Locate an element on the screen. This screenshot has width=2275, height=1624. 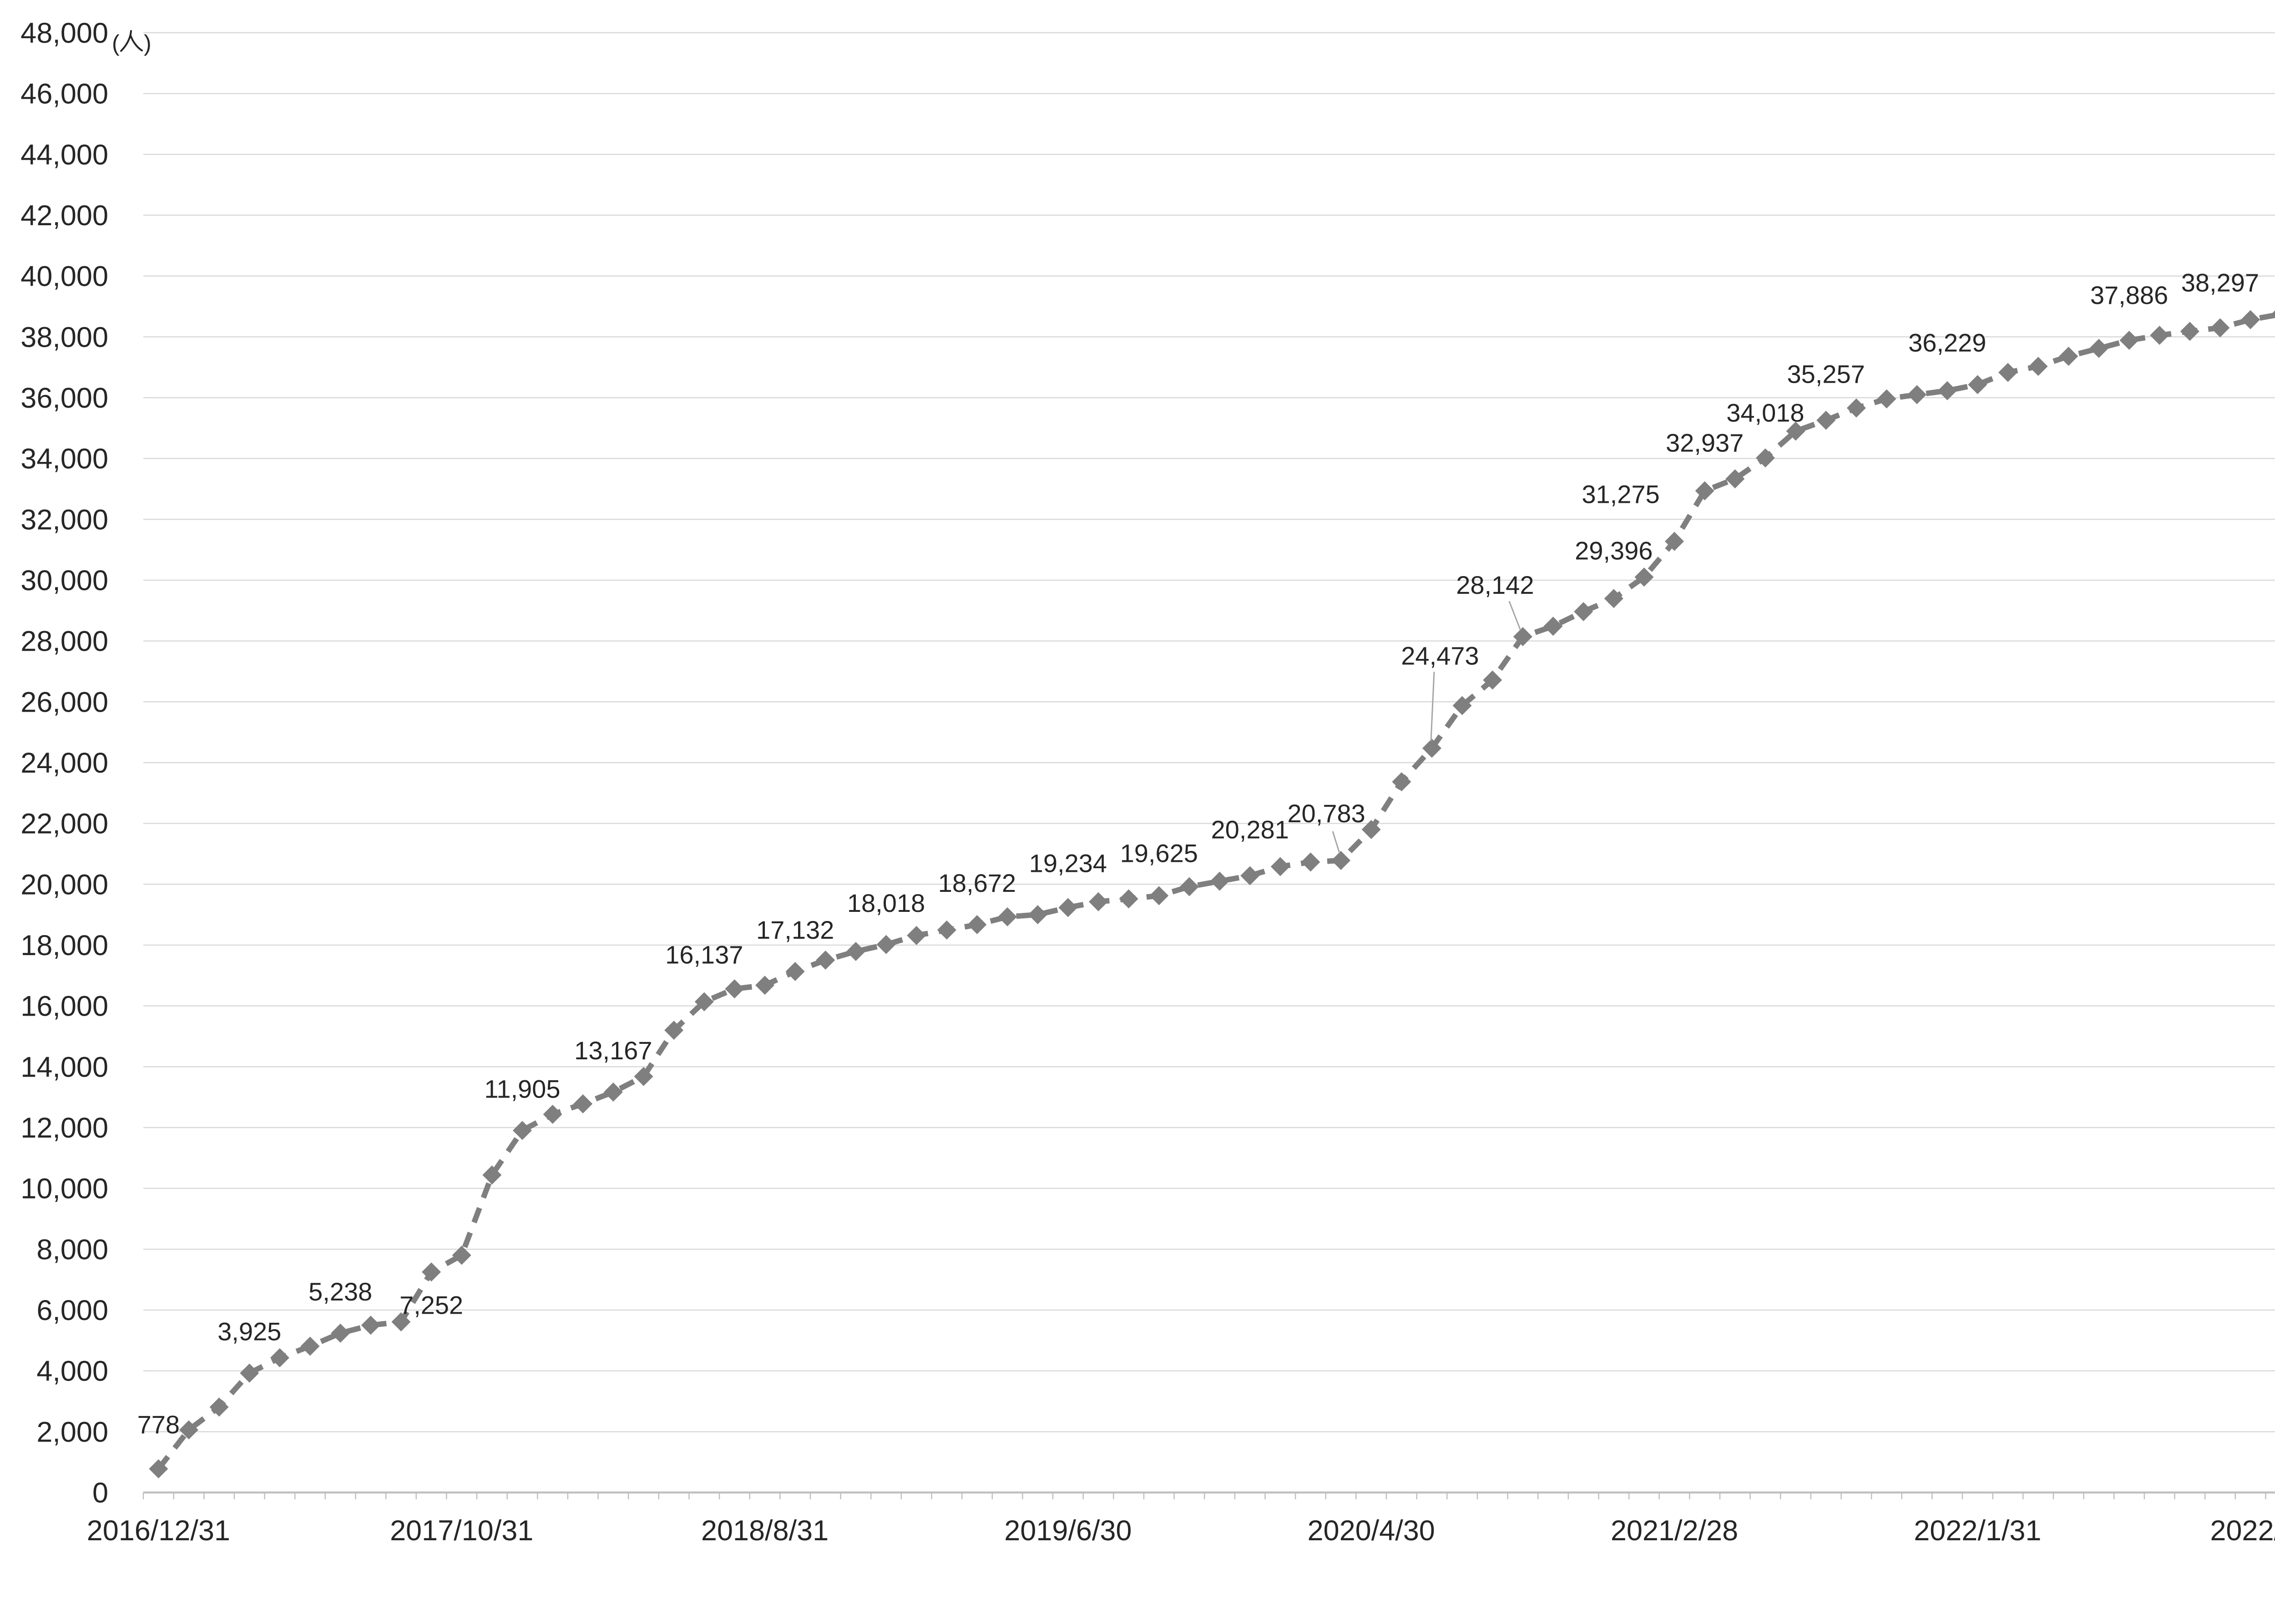
data-label: 29,396 is located at coordinates (1614, 551).